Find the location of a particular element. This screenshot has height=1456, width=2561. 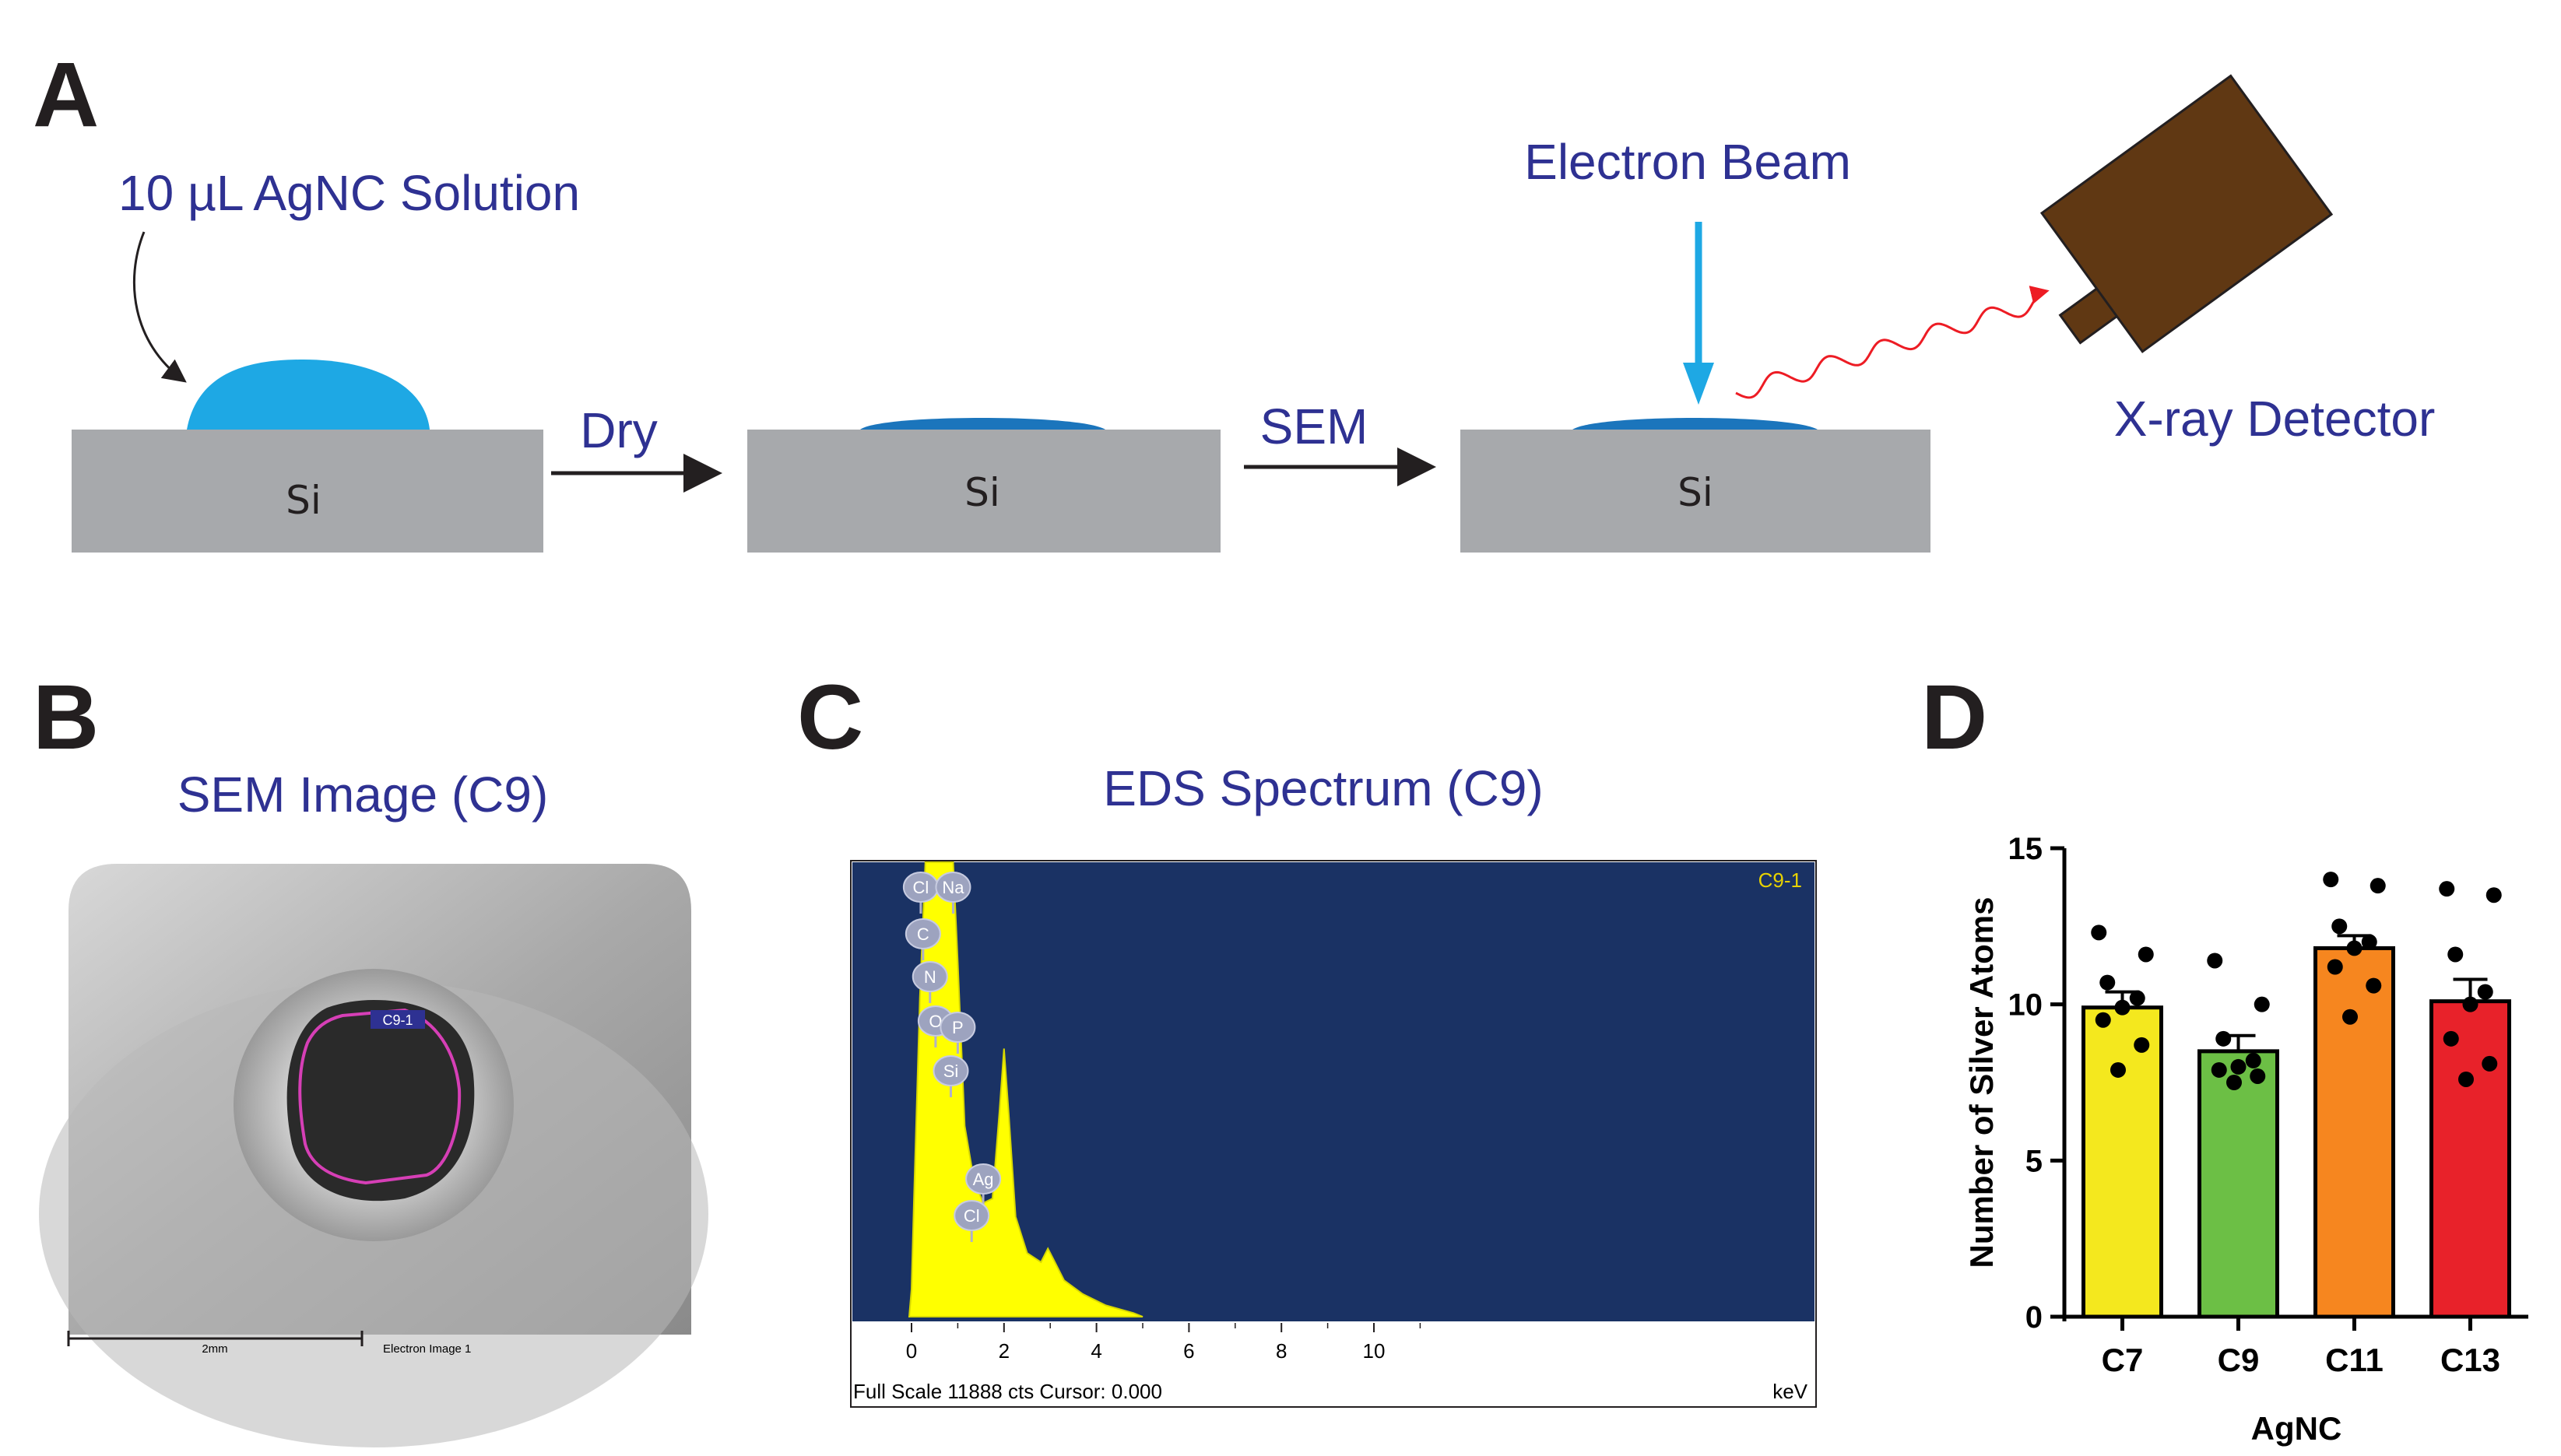

peak-marker-n: N is located at coordinates (930, 982).